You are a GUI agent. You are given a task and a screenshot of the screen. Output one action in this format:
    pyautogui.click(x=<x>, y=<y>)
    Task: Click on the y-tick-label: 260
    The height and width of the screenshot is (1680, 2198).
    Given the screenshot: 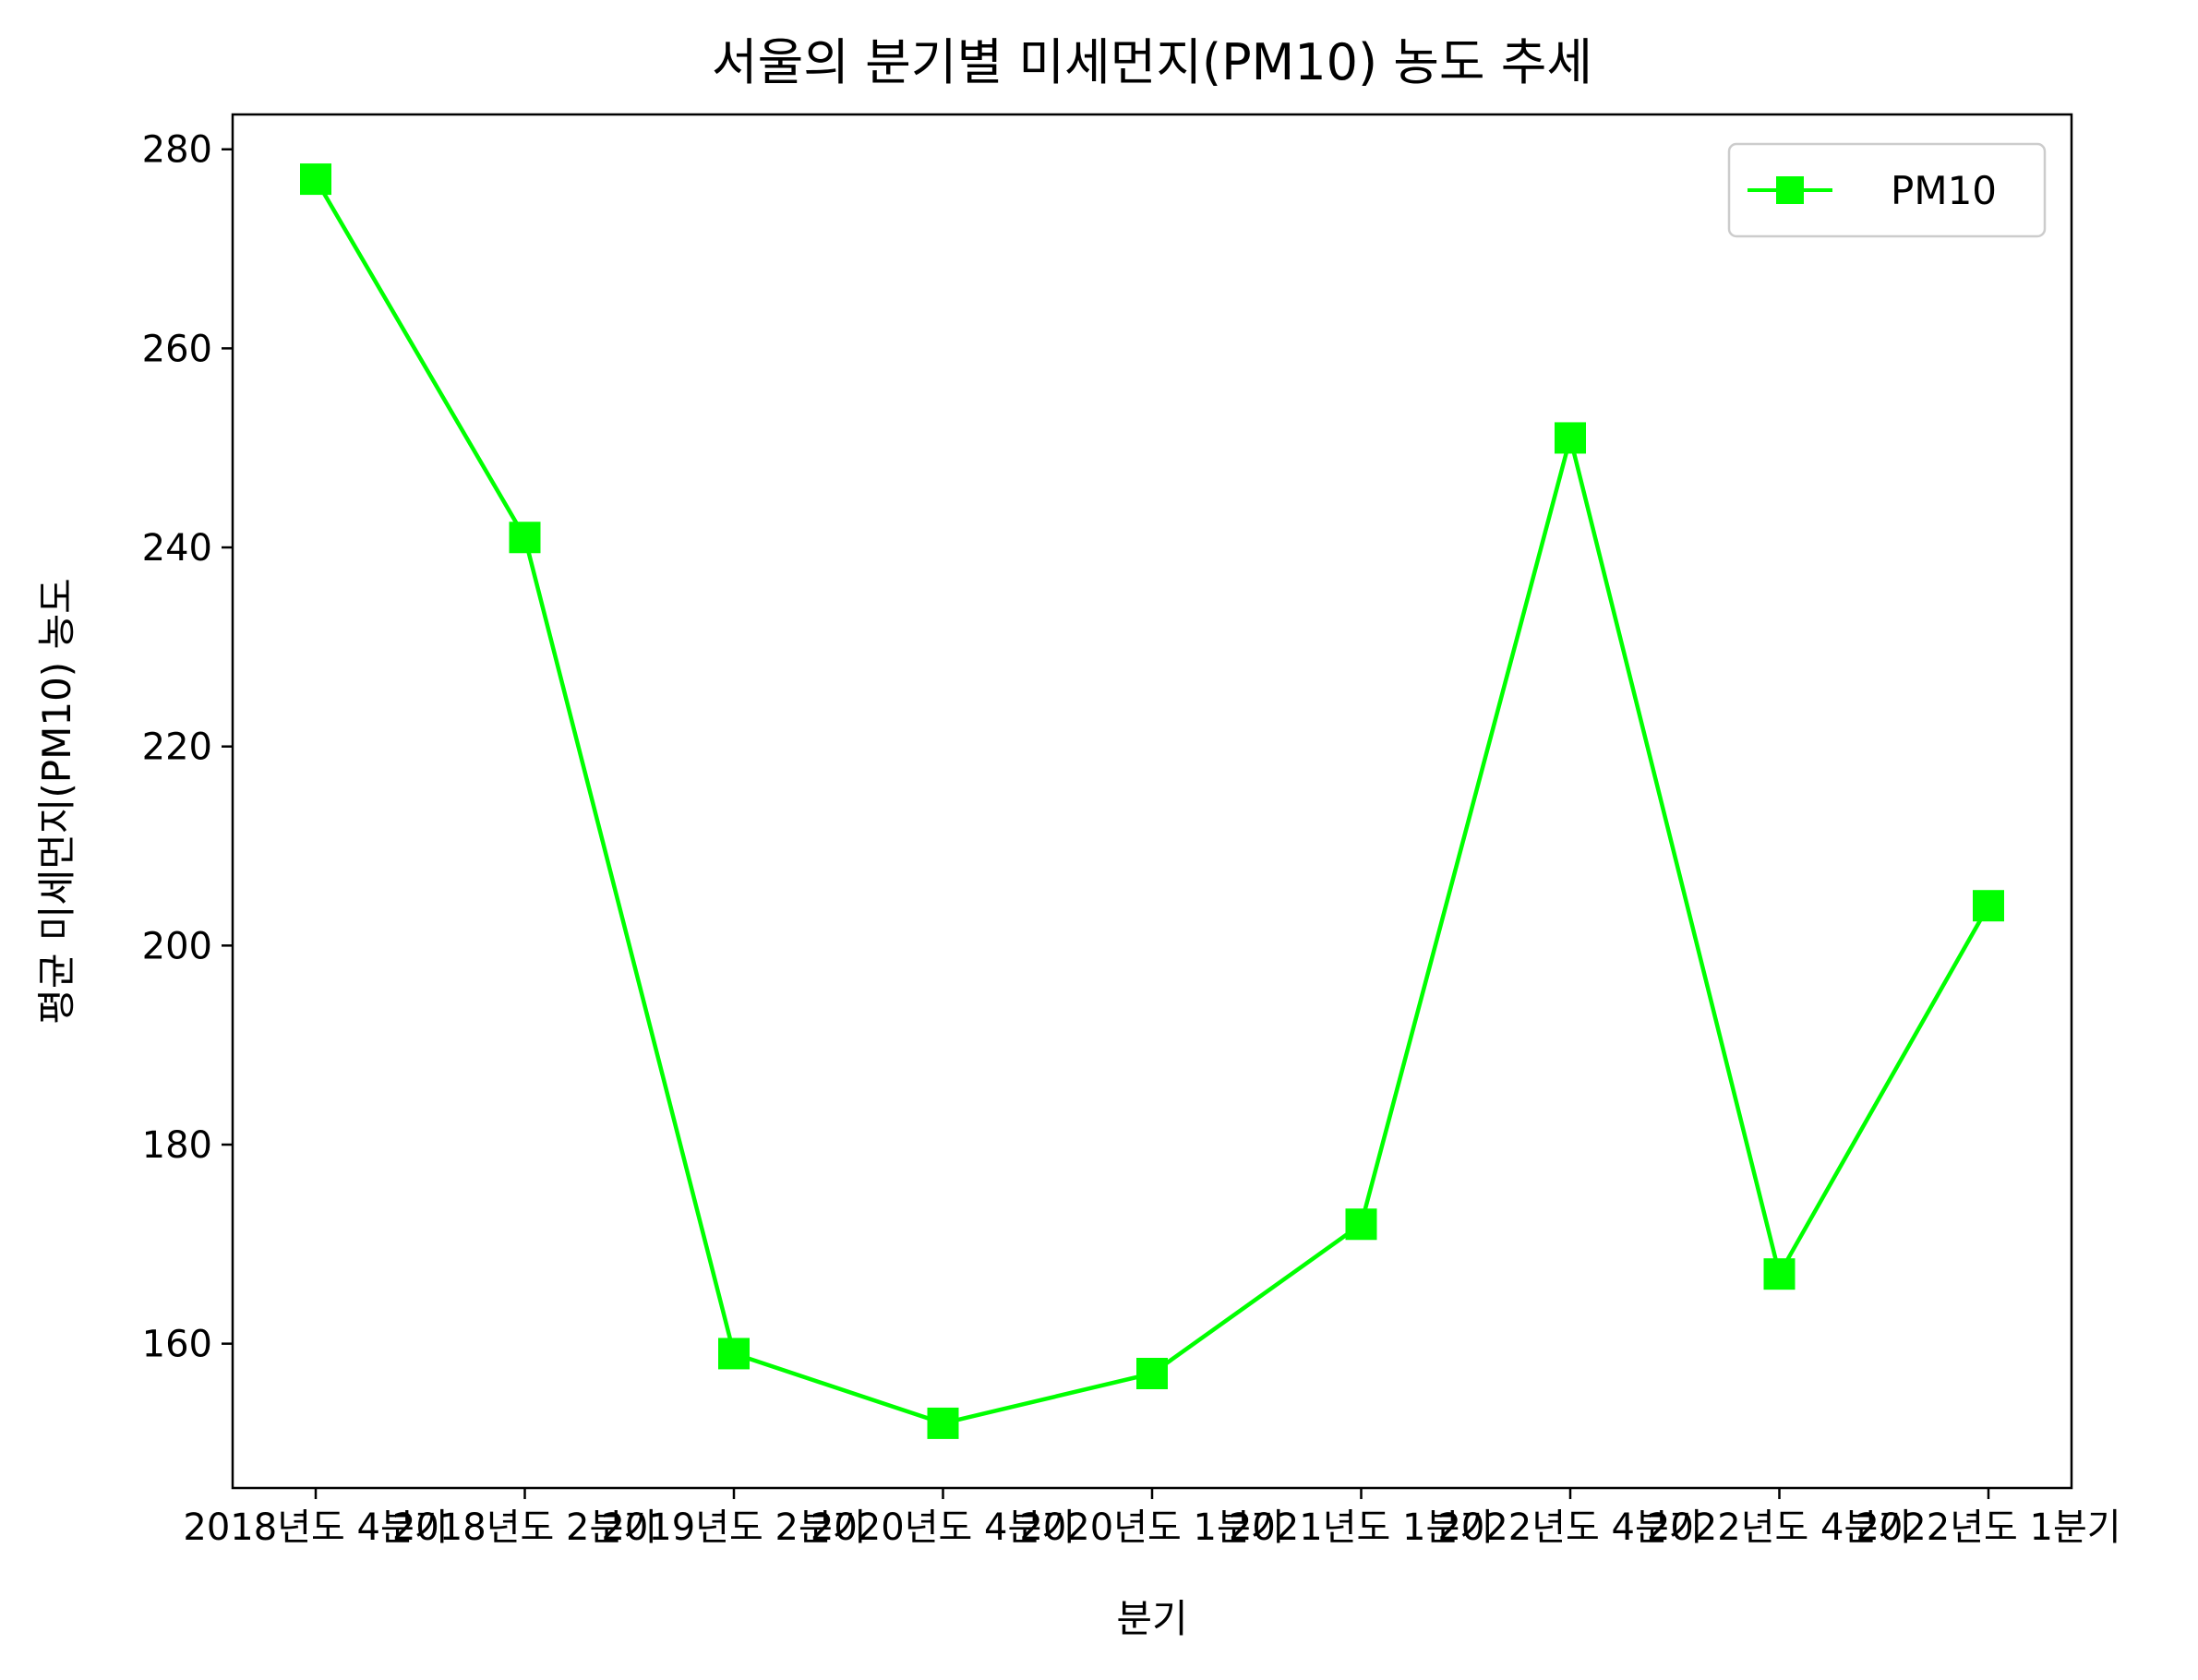 What is the action you would take?
    pyautogui.click(x=177, y=349)
    